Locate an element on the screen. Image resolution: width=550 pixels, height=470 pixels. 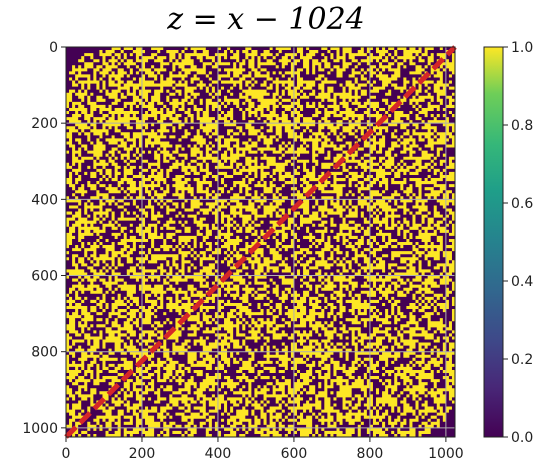
x-tick-label: 800 is located at coordinates (370, 454).